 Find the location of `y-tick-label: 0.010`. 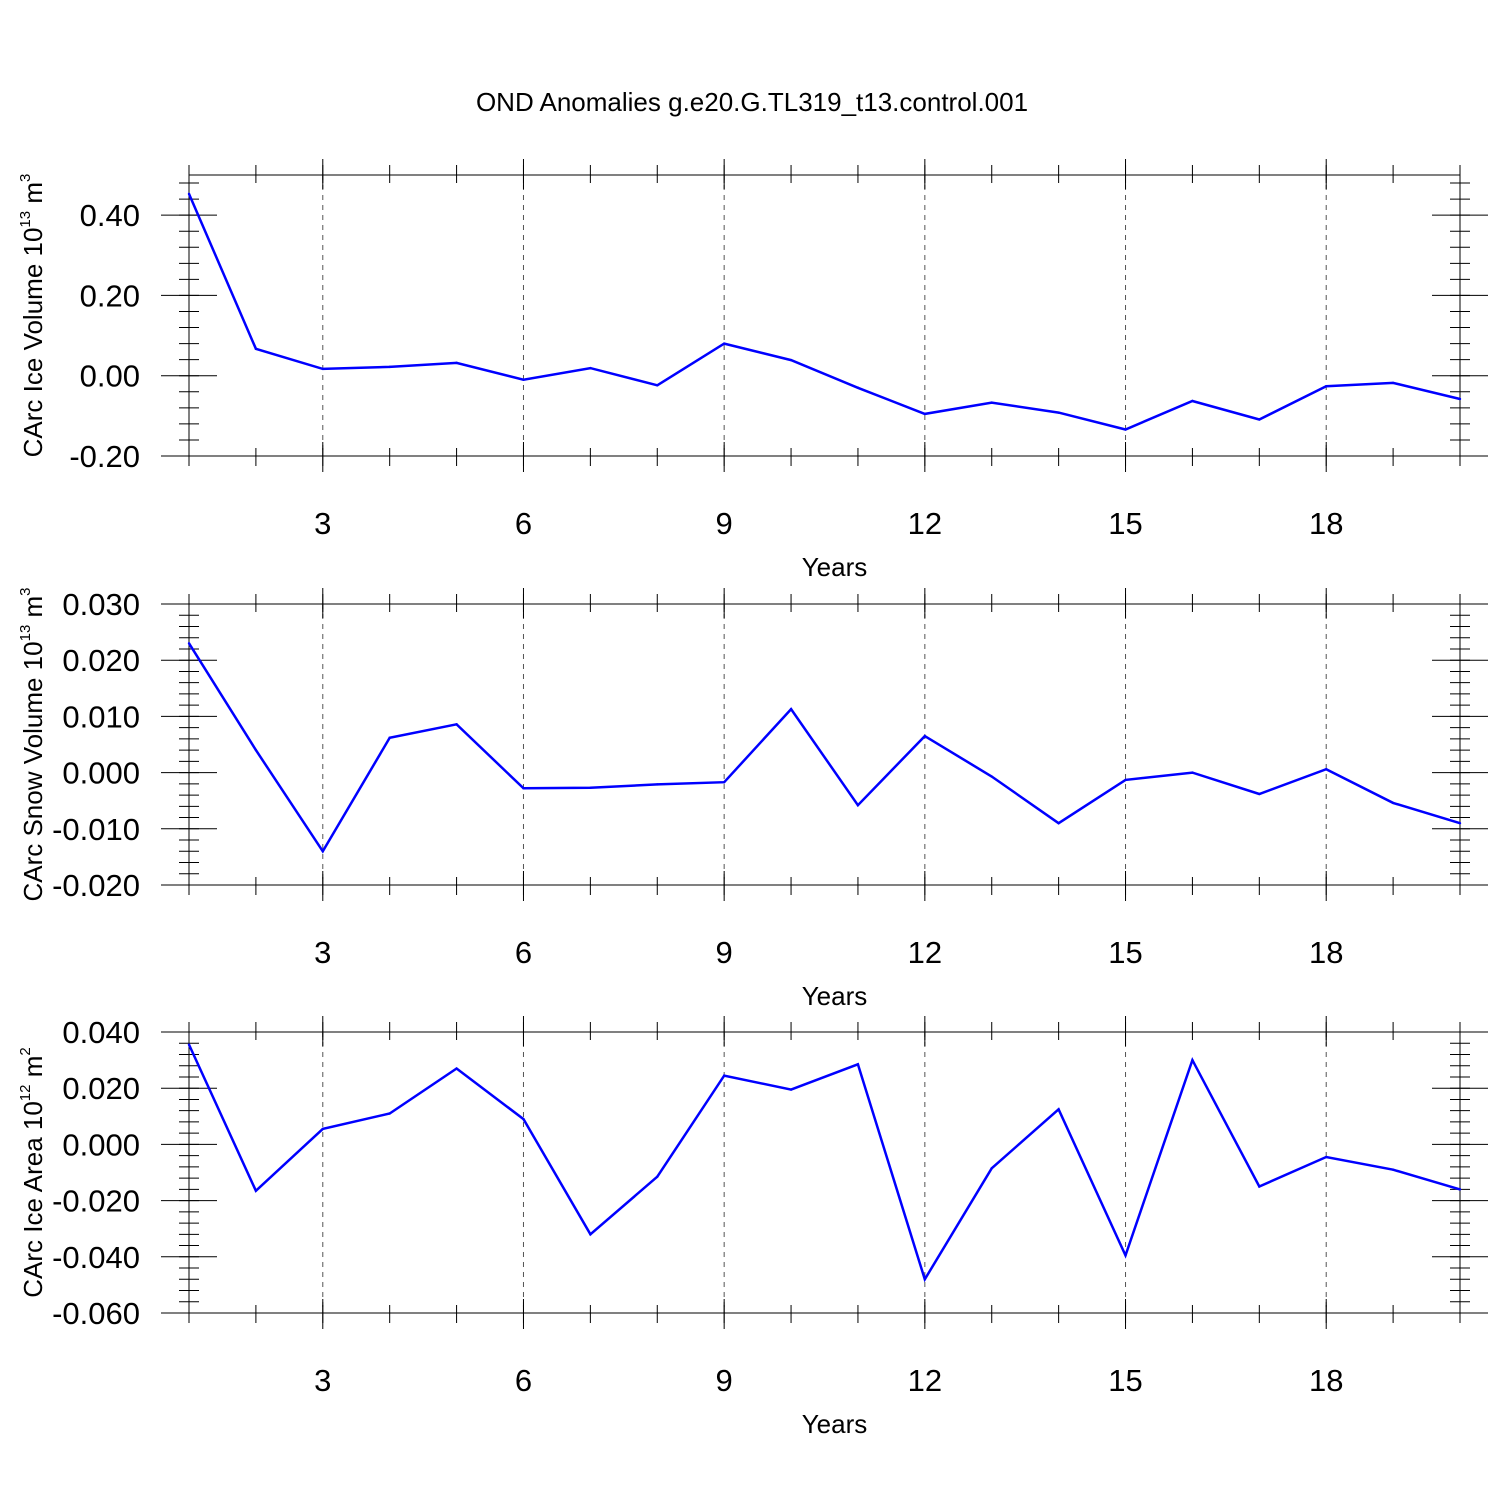

y-tick-label: 0.010 is located at coordinates (101, 716).